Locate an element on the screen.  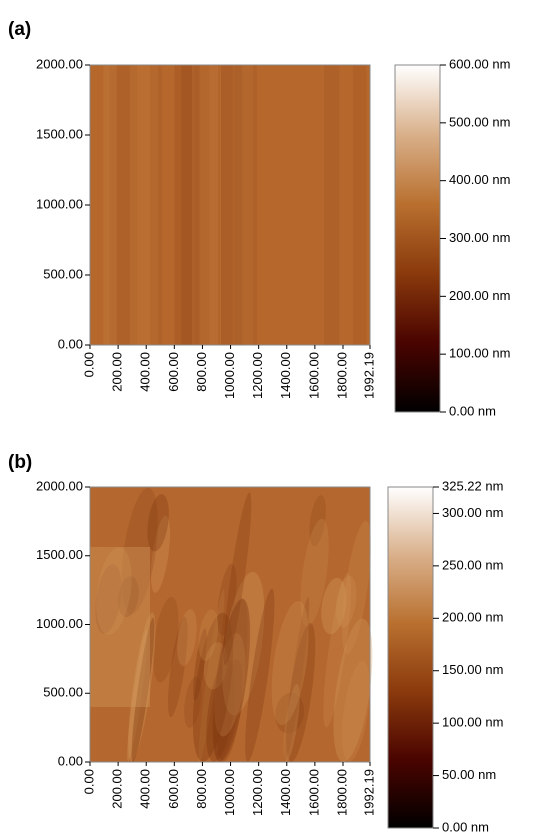
colorbar-tick-label: 50.00 nm is located at coordinates (469, 774).